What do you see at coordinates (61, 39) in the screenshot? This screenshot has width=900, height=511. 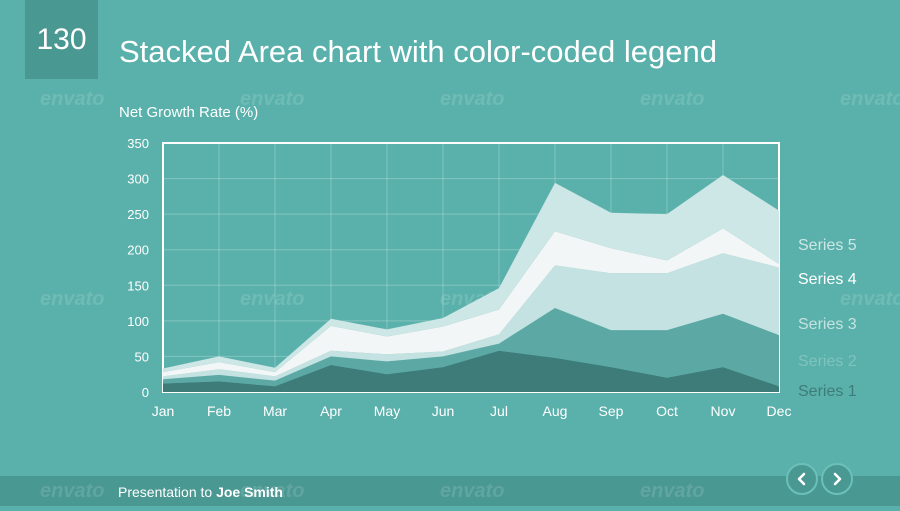 I see `slide-number: 130` at bounding box center [61, 39].